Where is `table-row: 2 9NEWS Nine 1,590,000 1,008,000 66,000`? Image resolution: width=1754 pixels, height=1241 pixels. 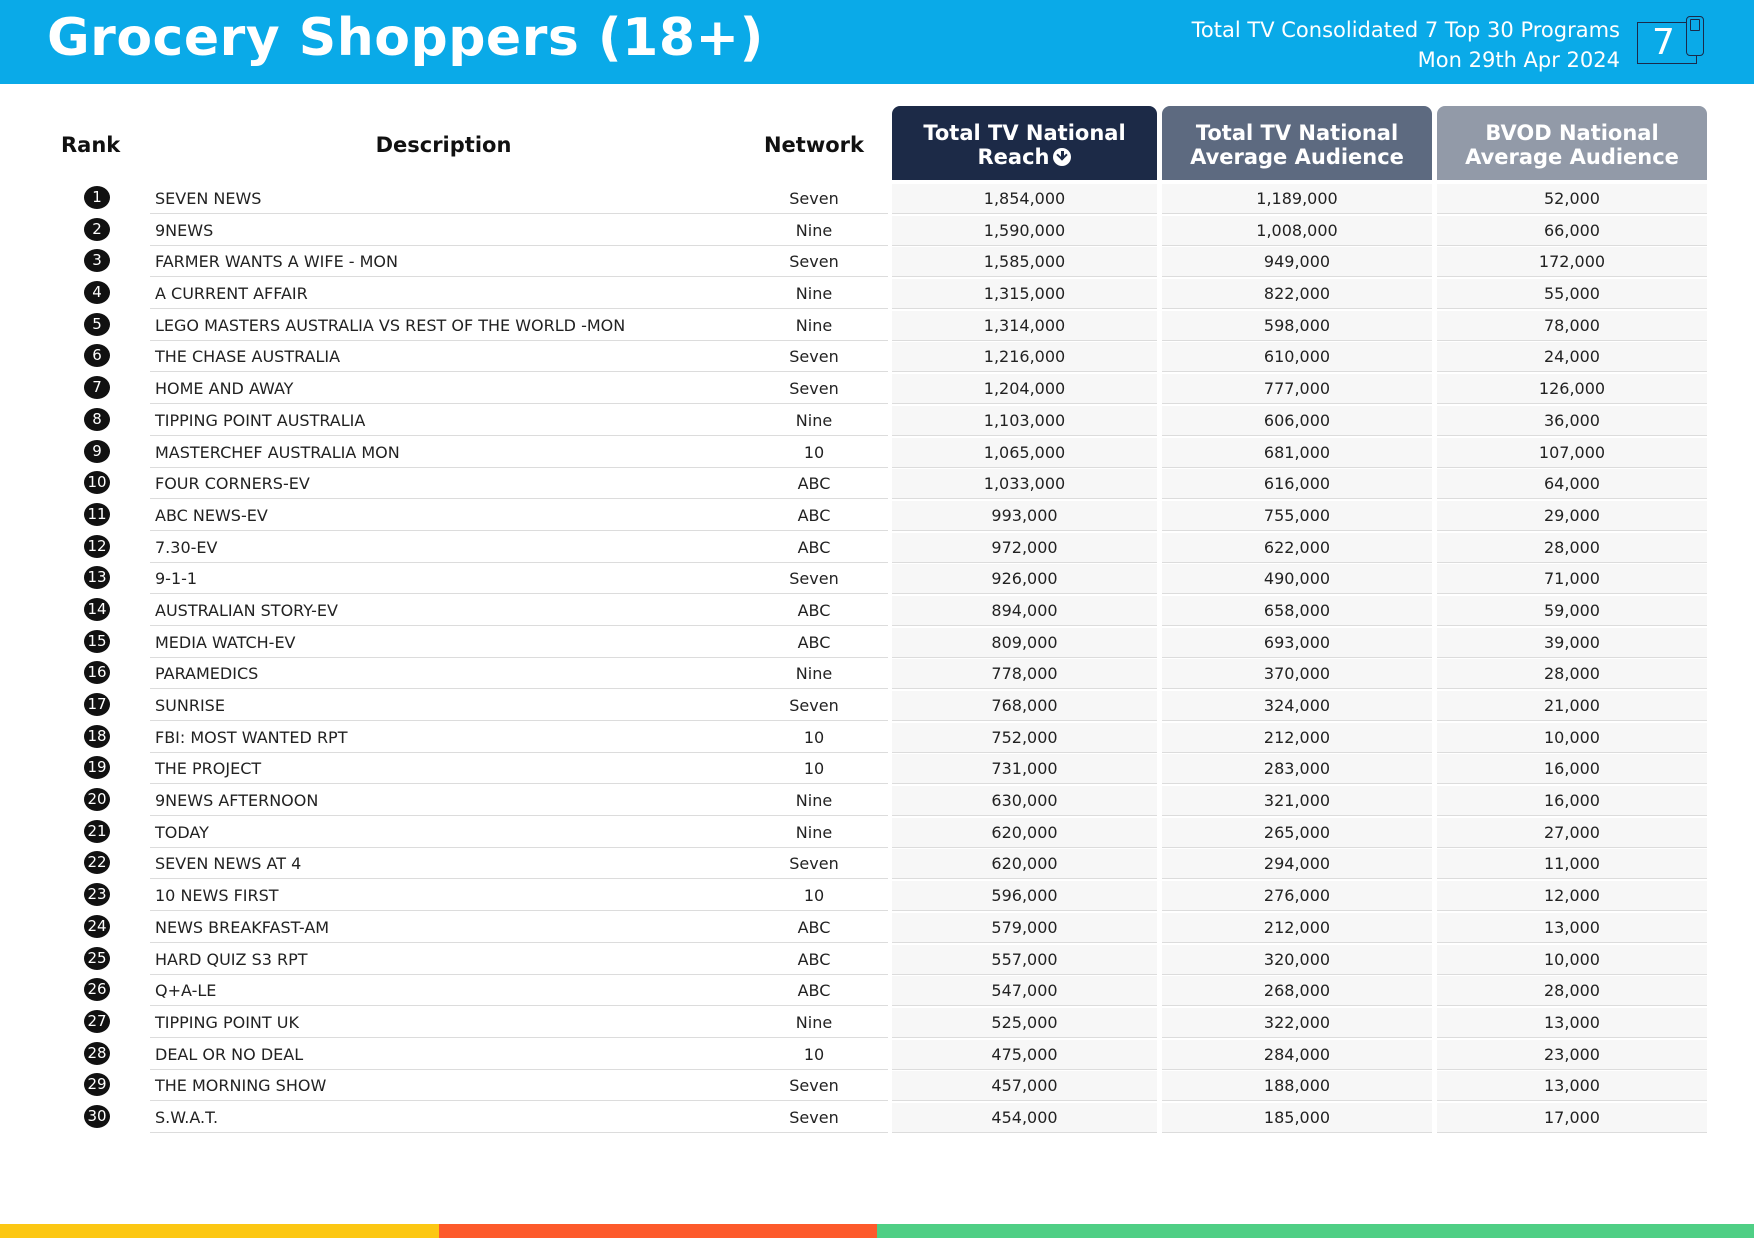
table-row: 2 9NEWS Nine 1,590,000 1,008,000 66,000 is located at coordinates (877, 231).